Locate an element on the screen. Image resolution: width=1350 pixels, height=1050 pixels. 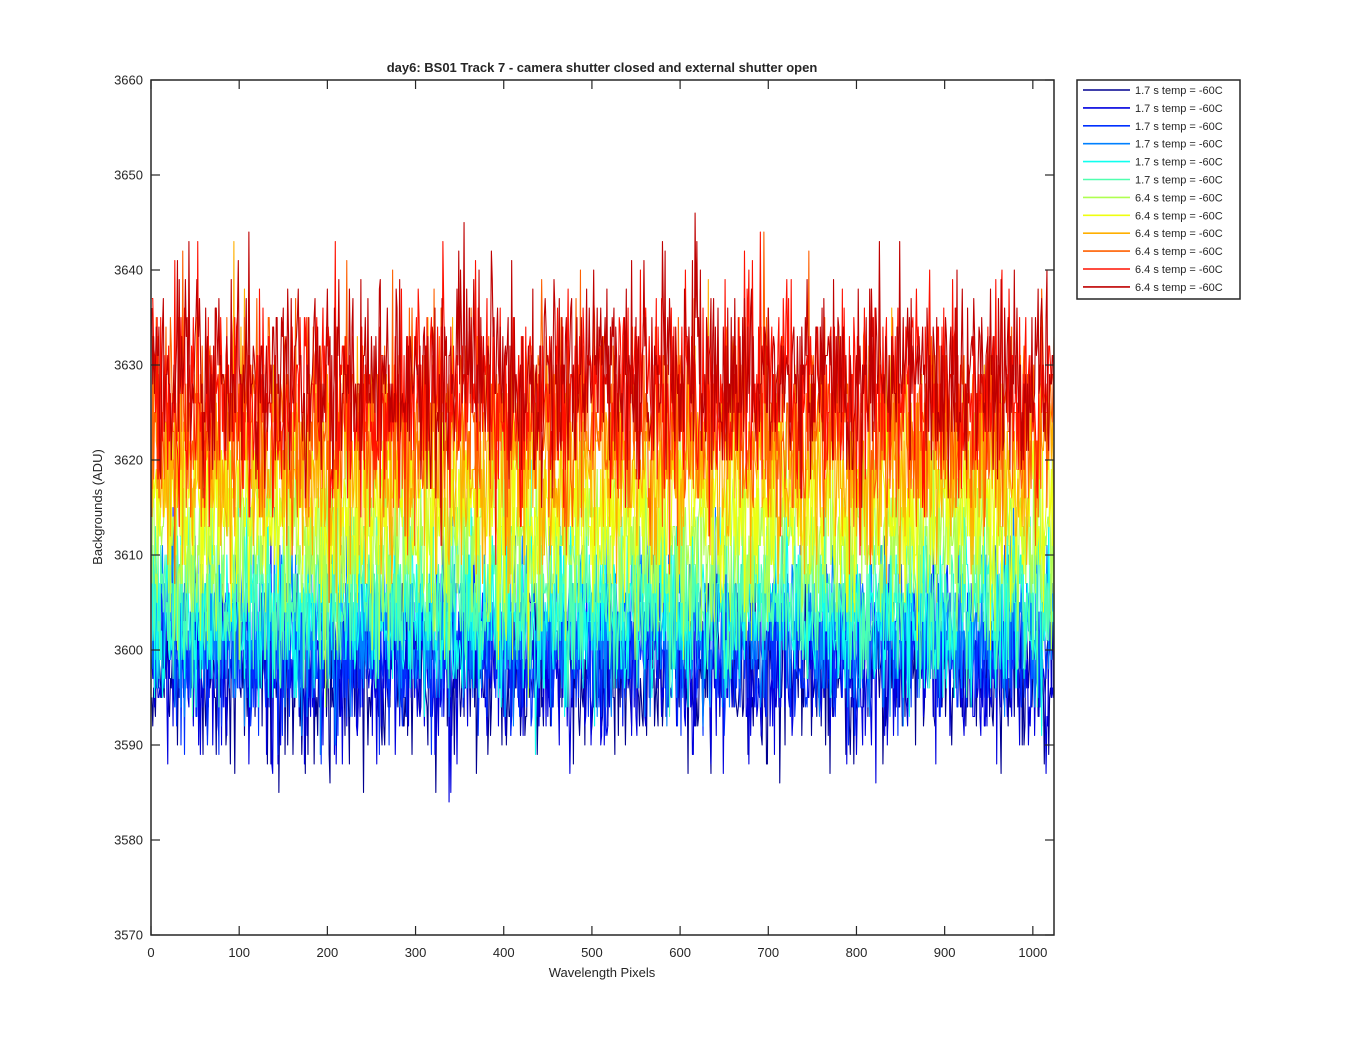
x-tick-label: 900 is located at coordinates (945, 952).